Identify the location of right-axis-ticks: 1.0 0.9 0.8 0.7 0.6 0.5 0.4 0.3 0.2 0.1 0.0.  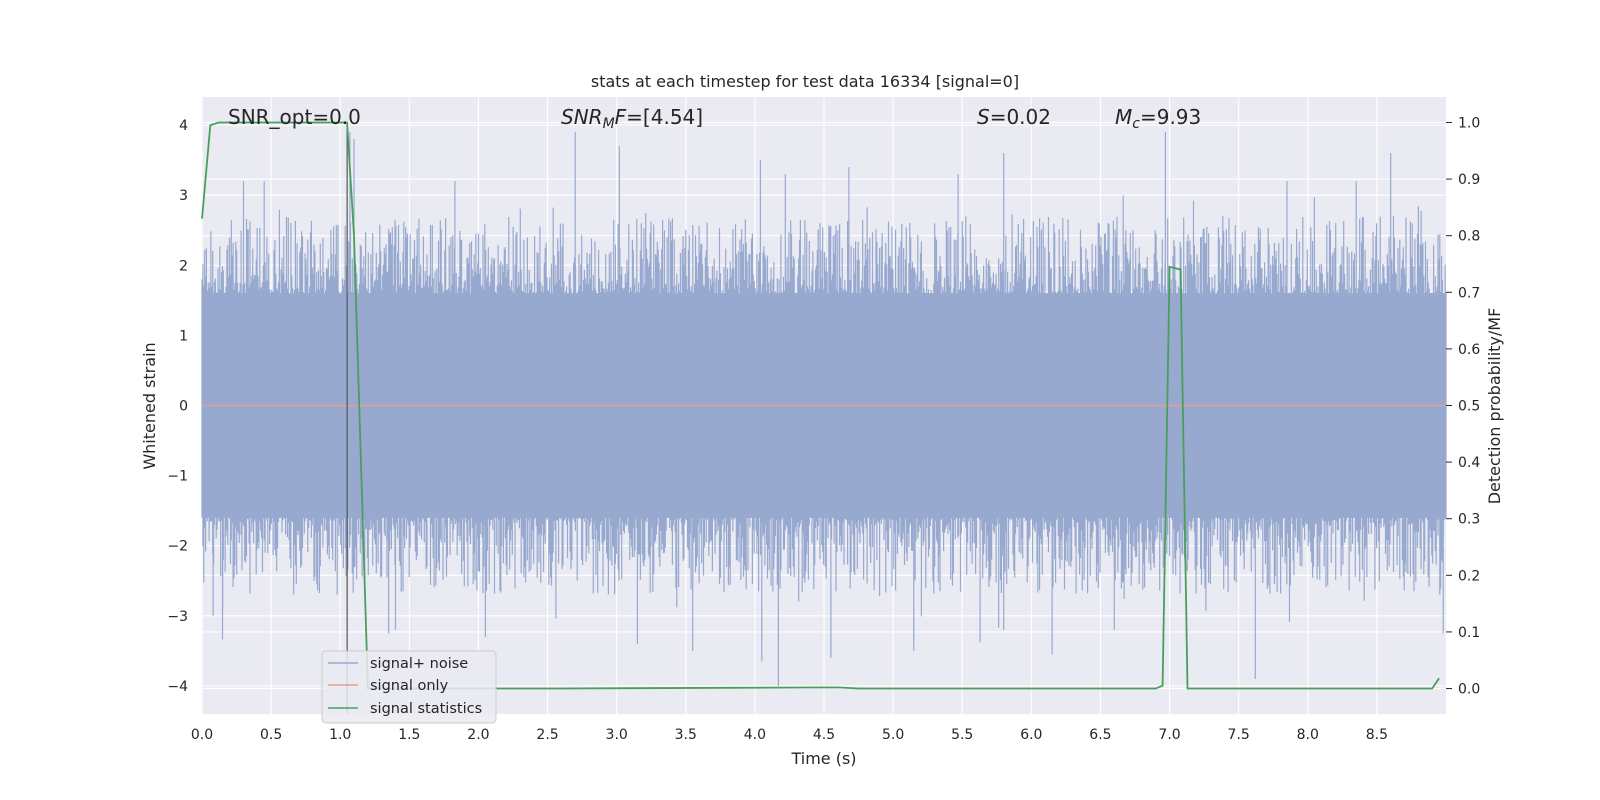
(1463, 406).